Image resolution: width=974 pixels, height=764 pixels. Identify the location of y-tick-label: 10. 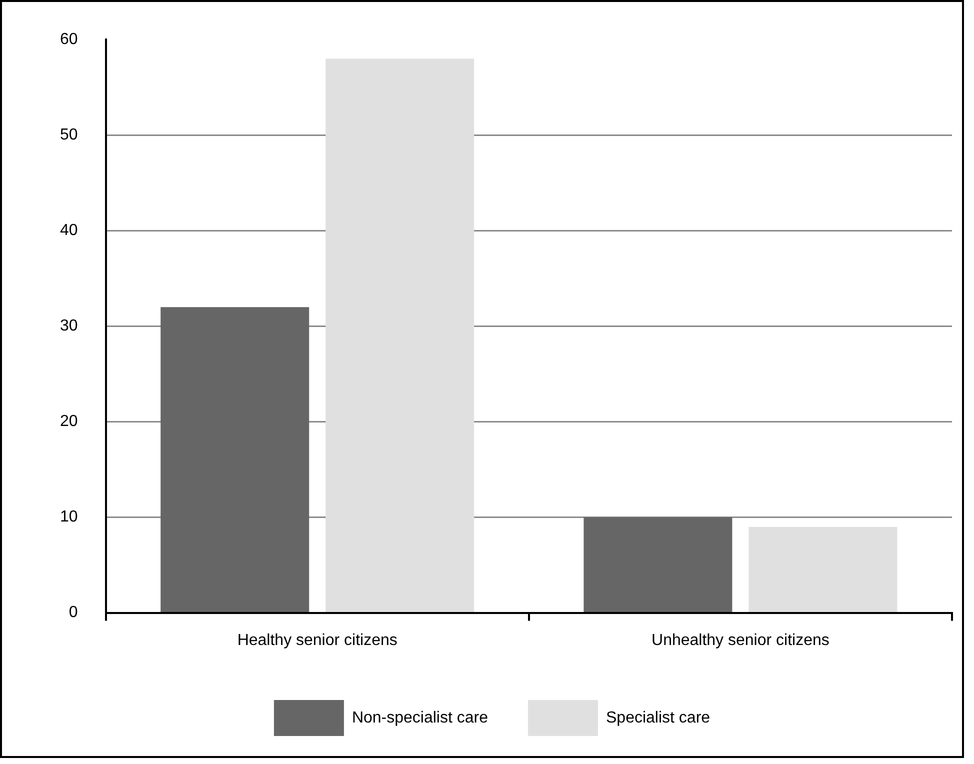
(69, 517).